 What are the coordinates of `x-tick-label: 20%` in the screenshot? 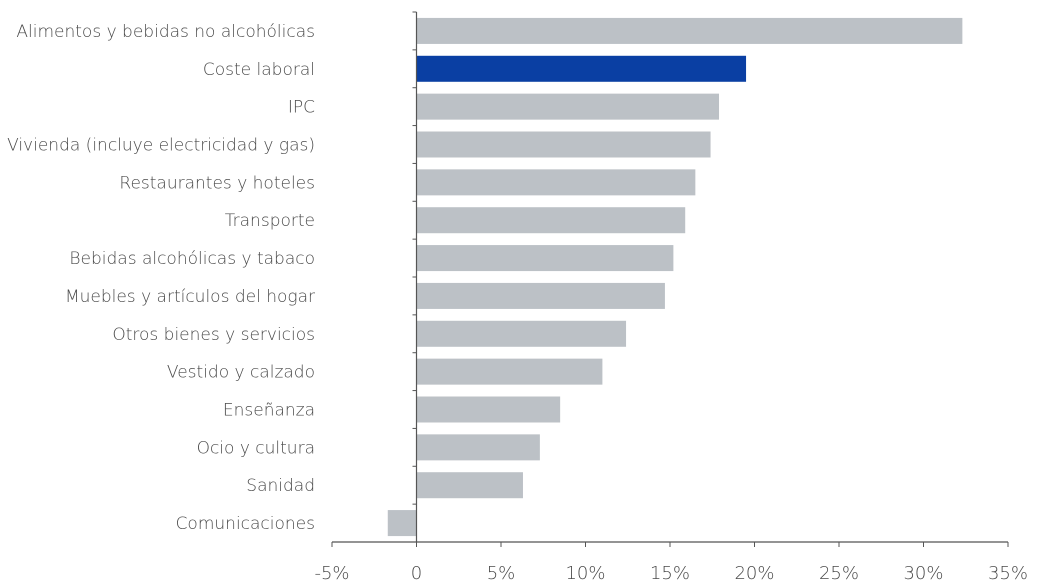 It's located at (754, 573).